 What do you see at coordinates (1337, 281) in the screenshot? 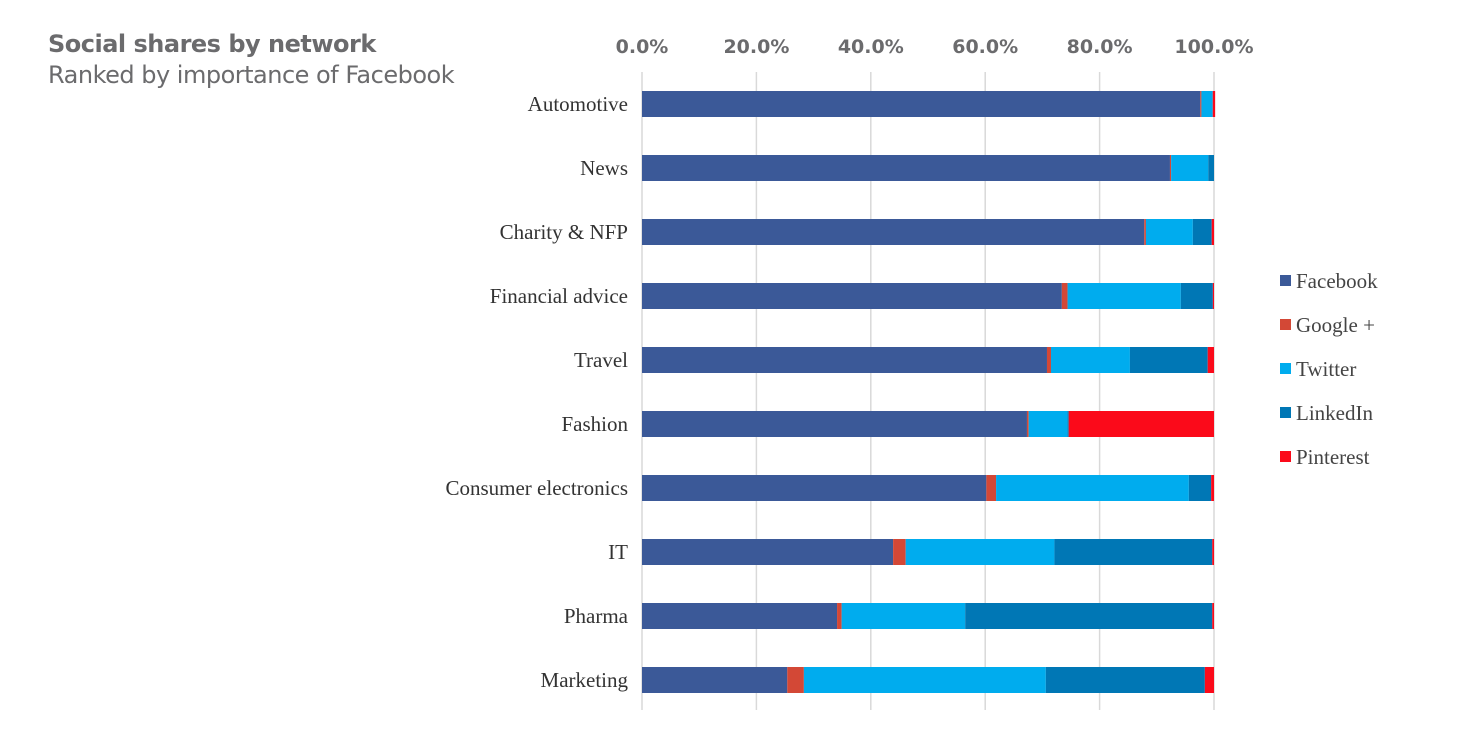
I see `legend-label: Facebook` at bounding box center [1337, 281].